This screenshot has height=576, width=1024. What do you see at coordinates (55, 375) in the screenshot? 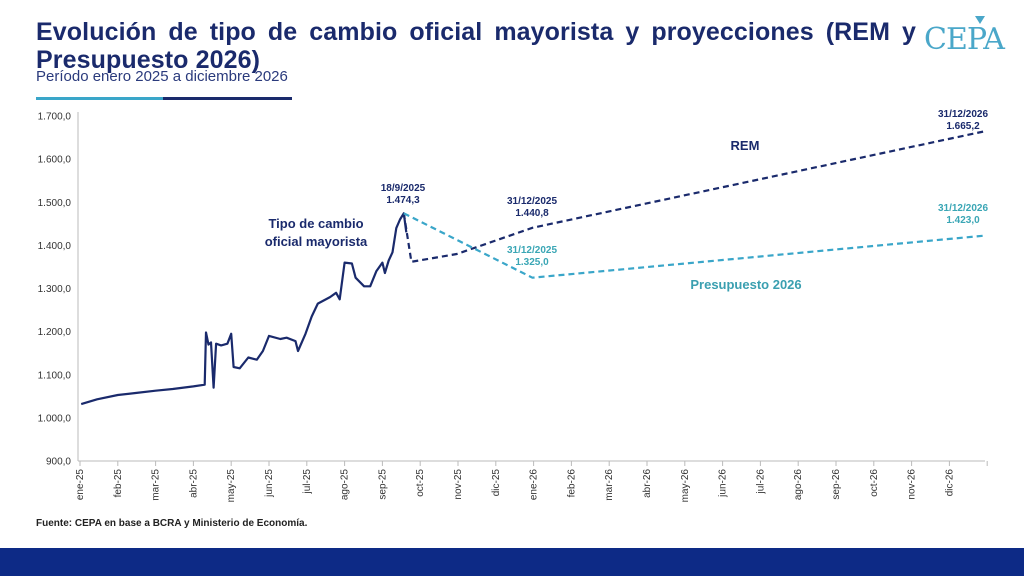
I see `y-tick-label: 1.100,0` at bounding box center [55, 375].